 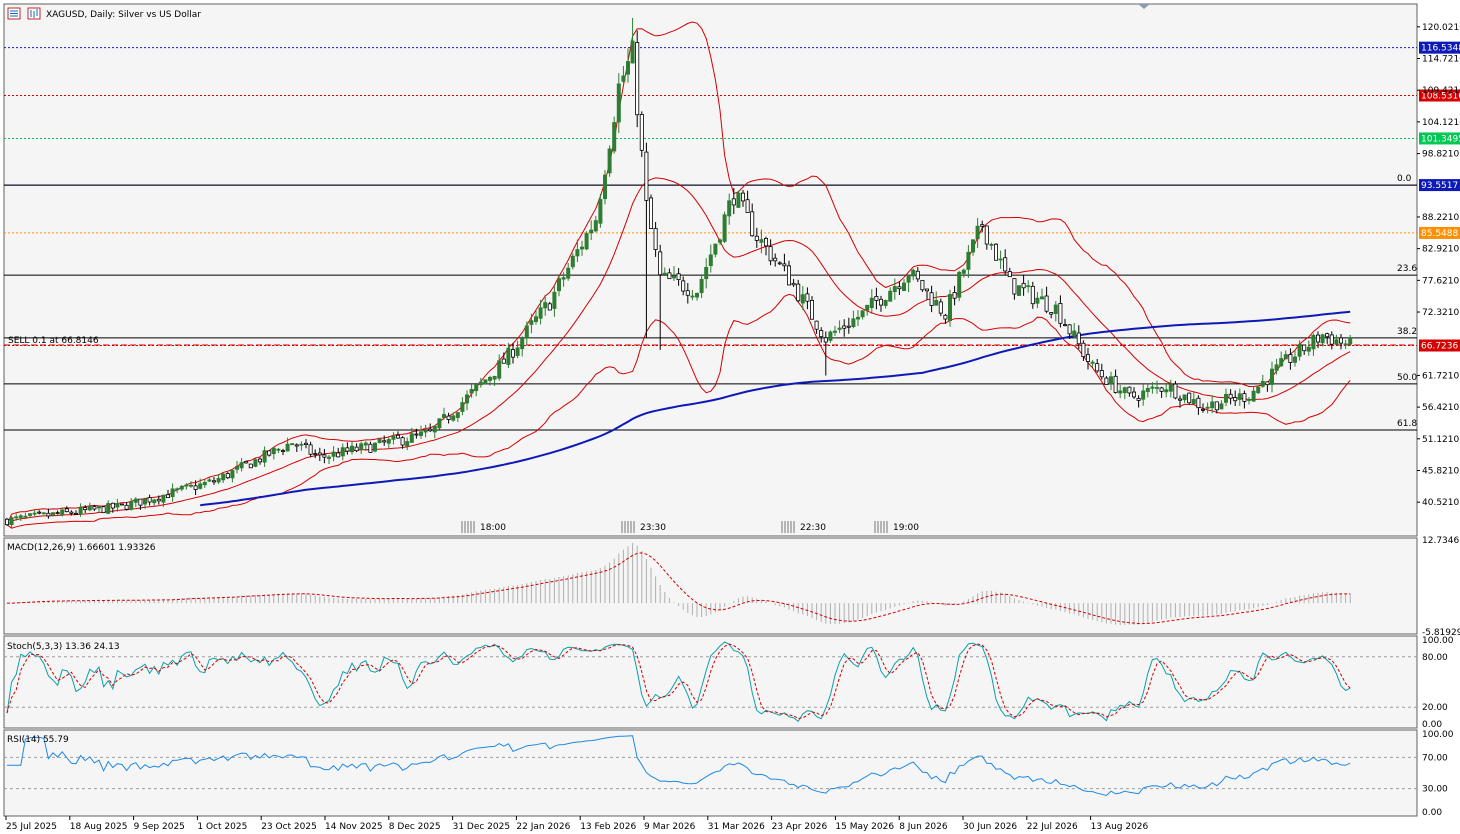 I want to click on scroll-marker-icon, so click(x=1144, y=6).